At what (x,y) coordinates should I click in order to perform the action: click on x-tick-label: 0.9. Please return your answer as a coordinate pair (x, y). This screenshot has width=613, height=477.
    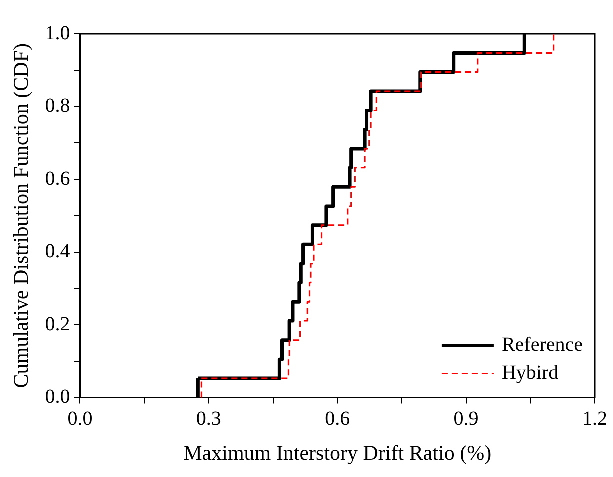
    Looking at the image, I should click on (466, 419).